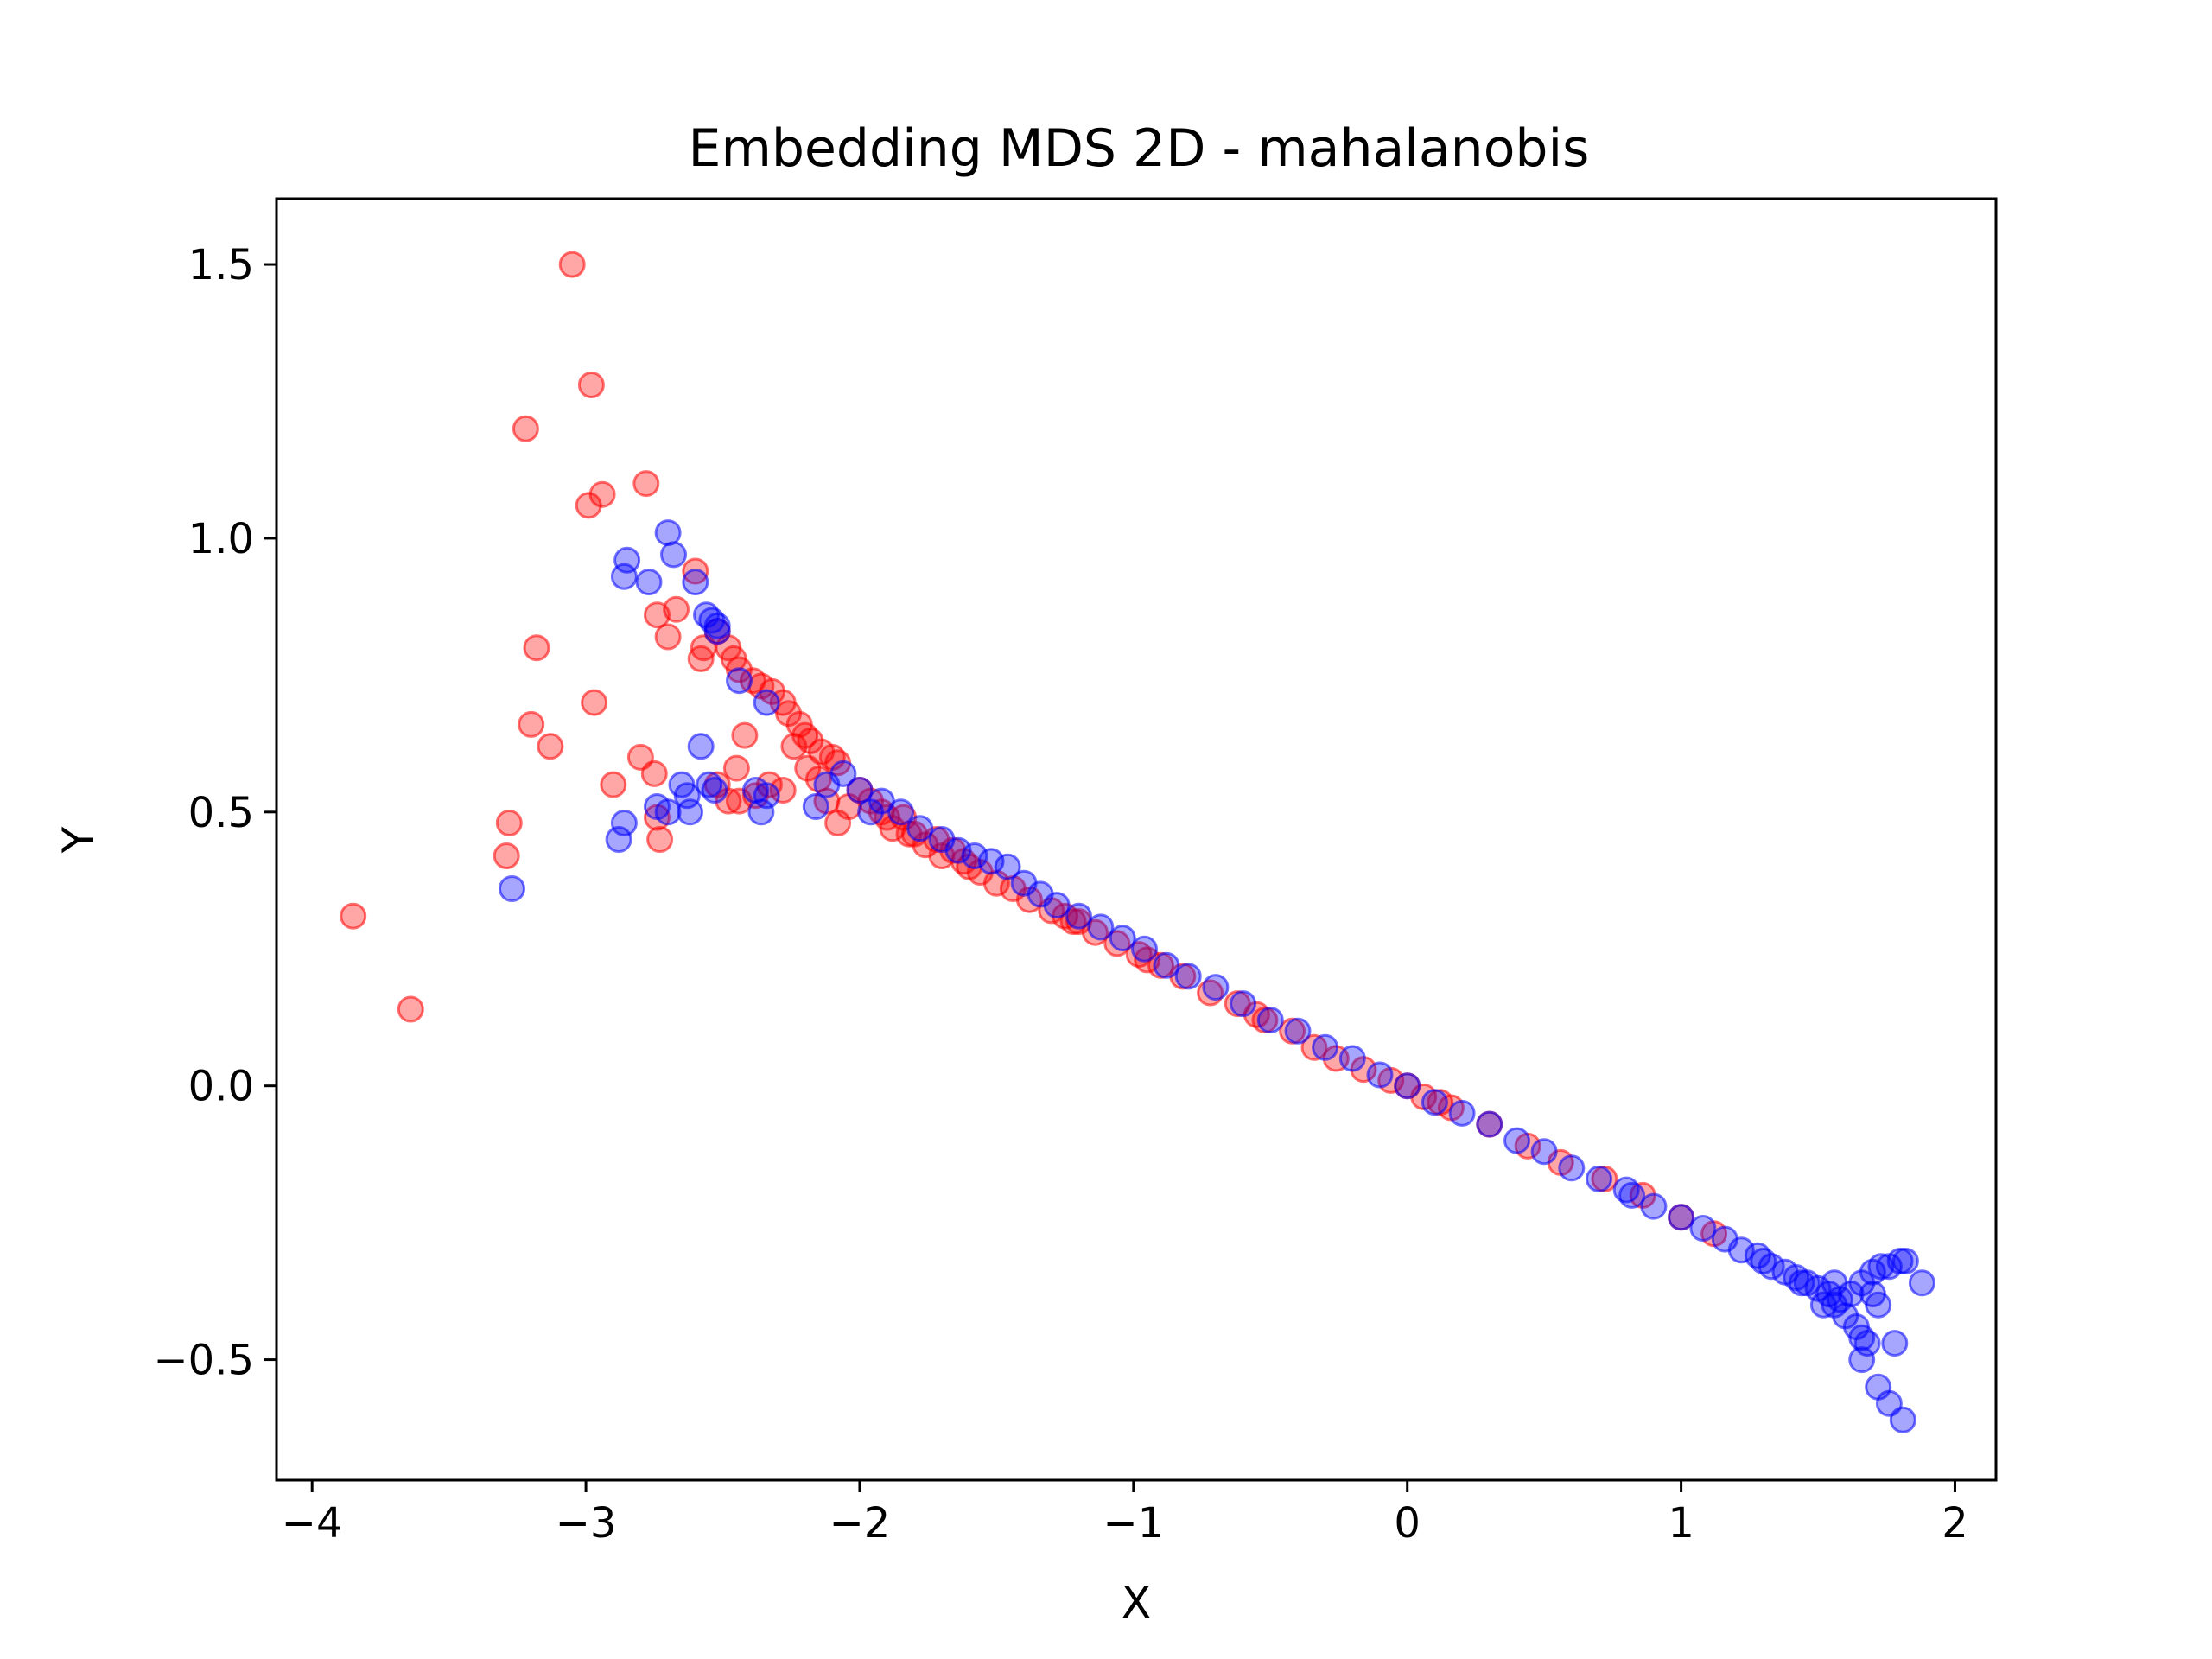 This screenshot has height=1659, width=2212. Describe the element at coordinates (1681, 1523) in the screenshot. I see `x-tick-label: 1` at that location.